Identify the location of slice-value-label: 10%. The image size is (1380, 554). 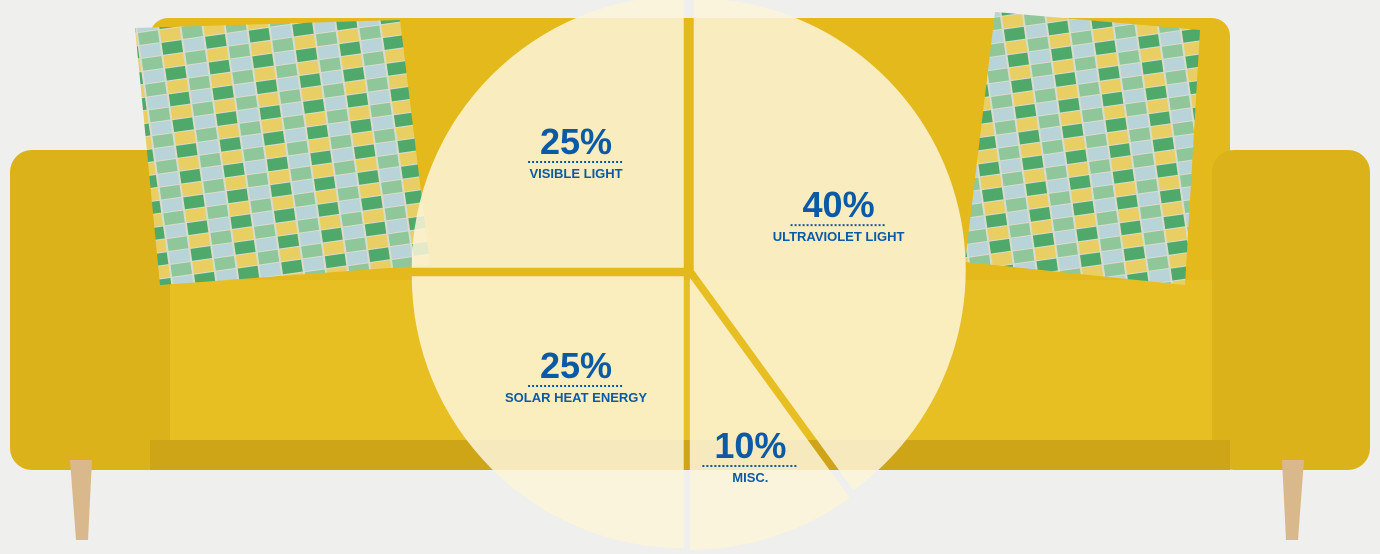
(750, 445).